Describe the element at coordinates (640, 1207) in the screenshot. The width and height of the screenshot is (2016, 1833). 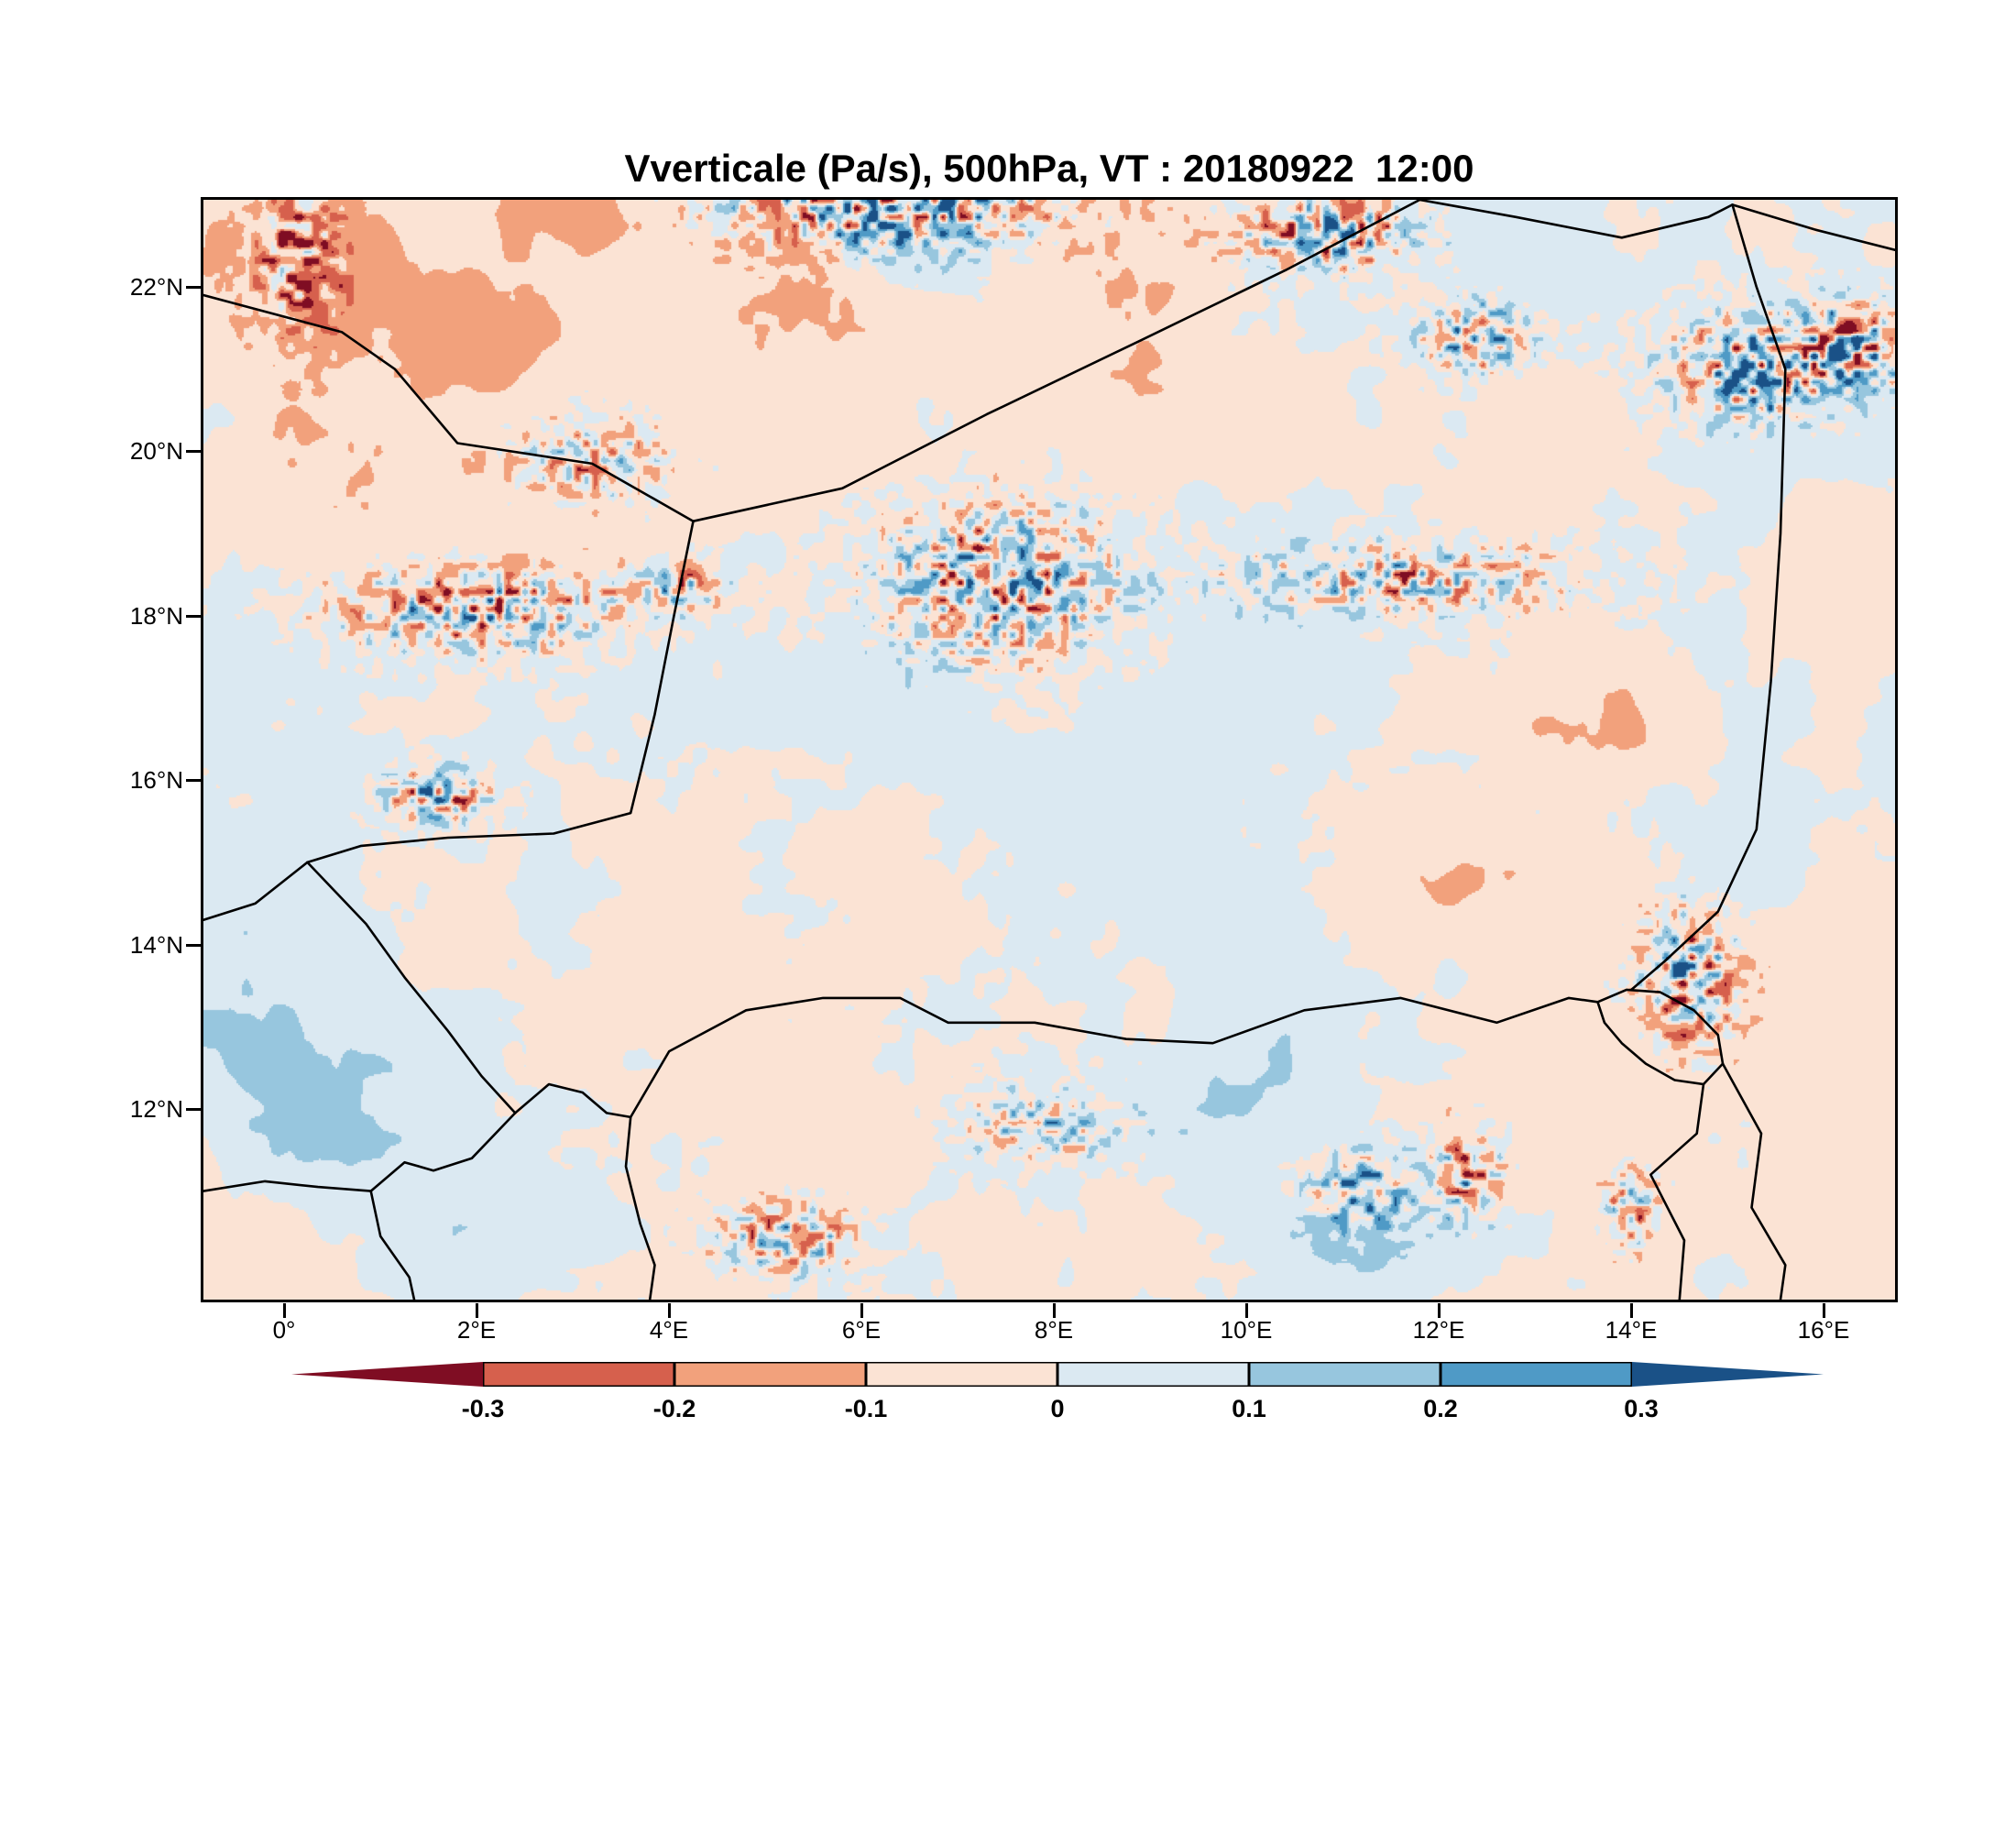
I see `border-benin-nigeria` at that location.